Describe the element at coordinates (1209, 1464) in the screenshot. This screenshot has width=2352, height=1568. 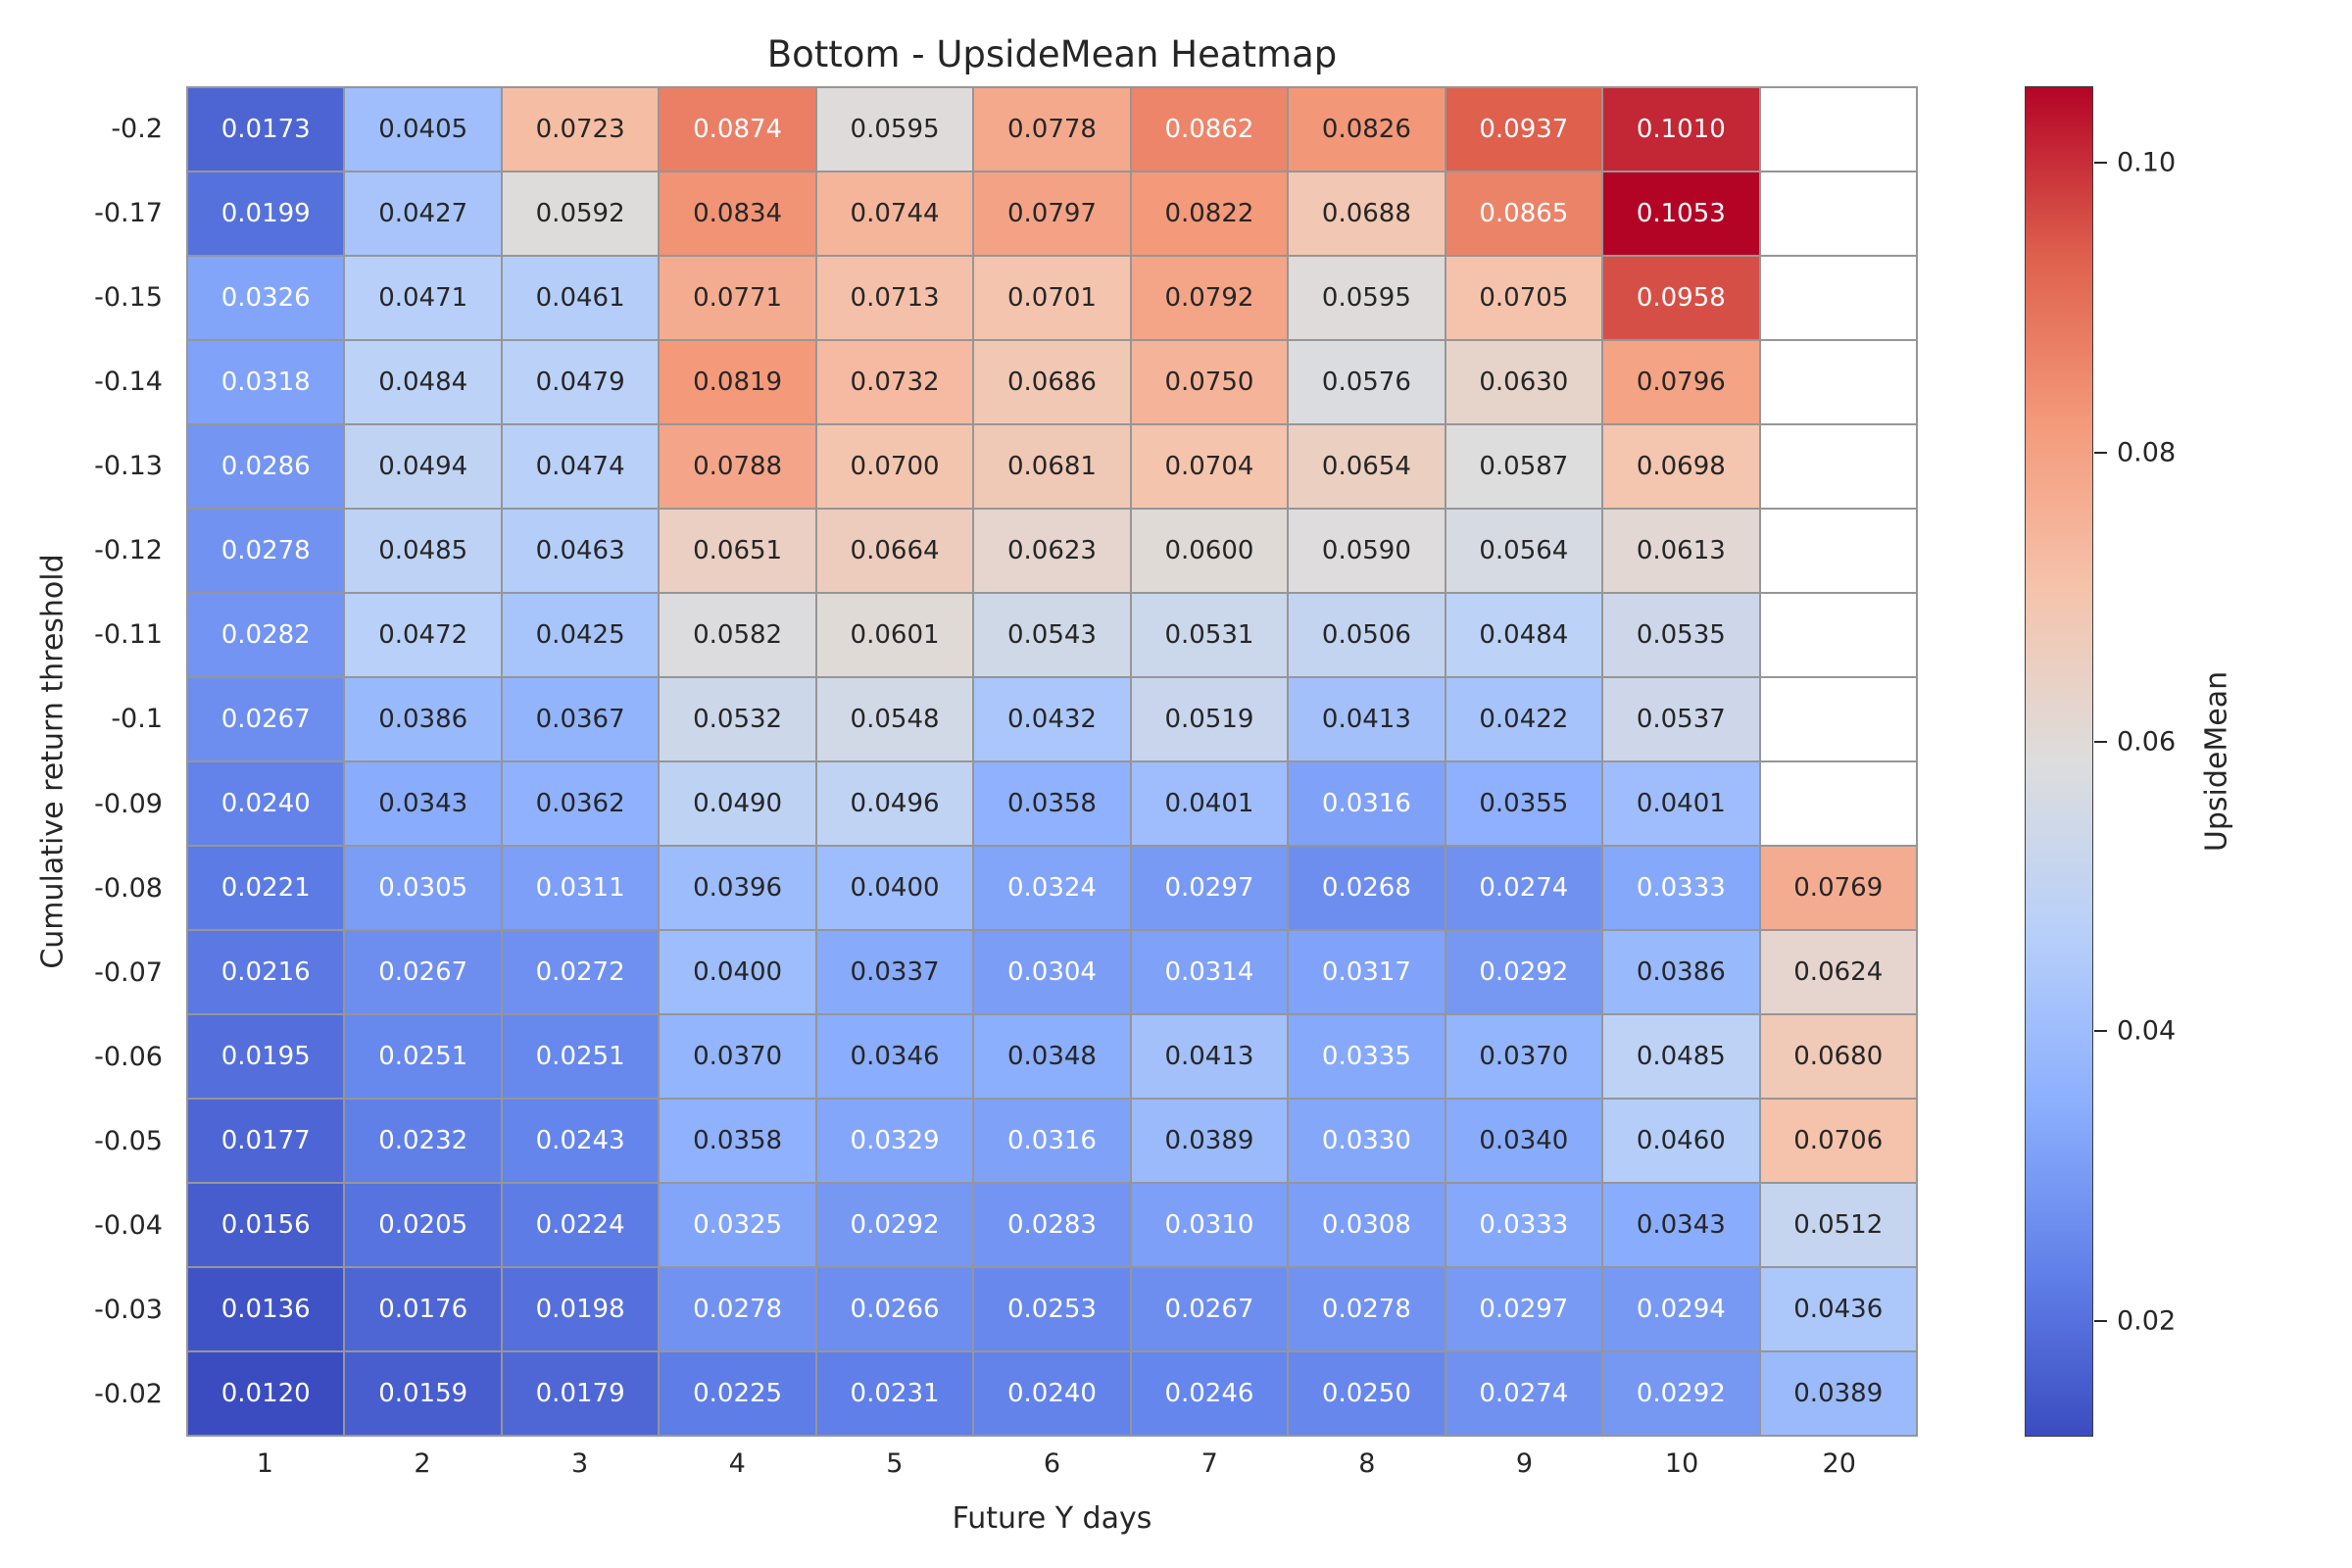
I see `x-tick-label: 7` at that location.